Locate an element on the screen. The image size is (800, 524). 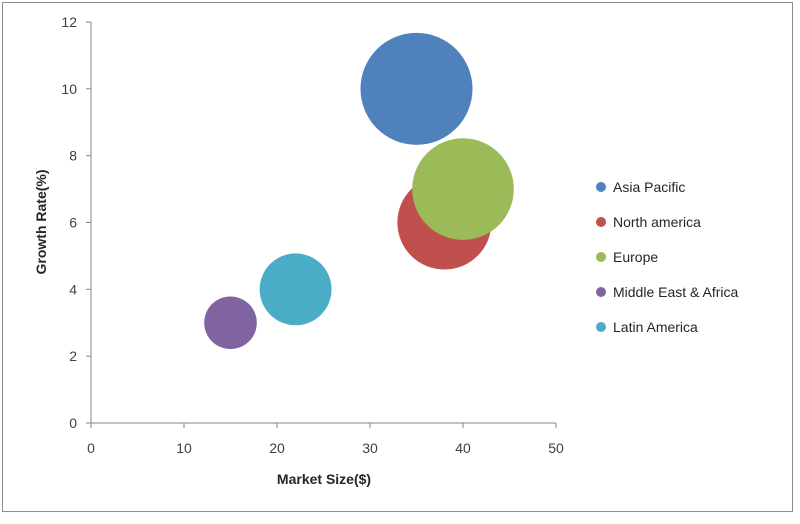
legend-item-north-america: North america is located at coordinates (648, 222).